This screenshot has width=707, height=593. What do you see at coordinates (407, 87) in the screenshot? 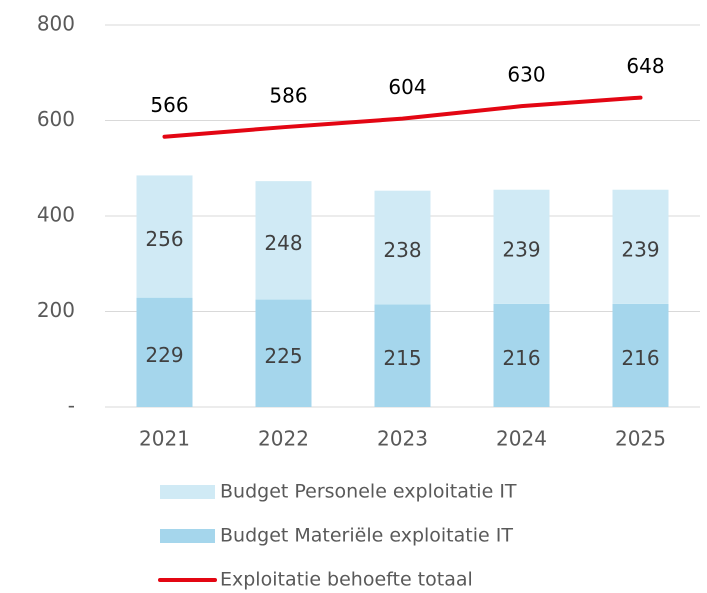
I see `line-label: 604` at bounding box center [407, 87].